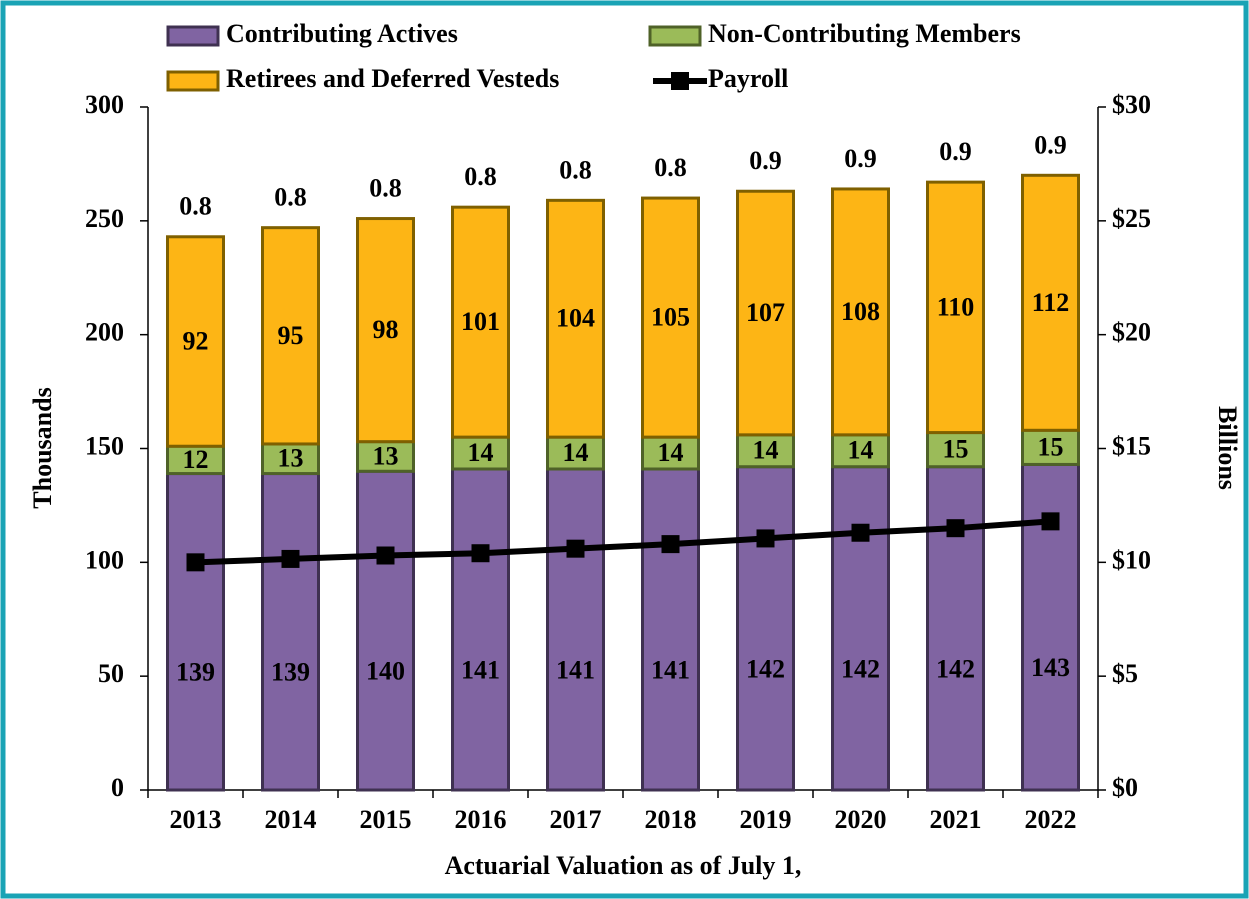 Image resolution: width=1249 pixels, height=899 pixels. I want to click on x-tick-label: 2017, so click(576, 819).